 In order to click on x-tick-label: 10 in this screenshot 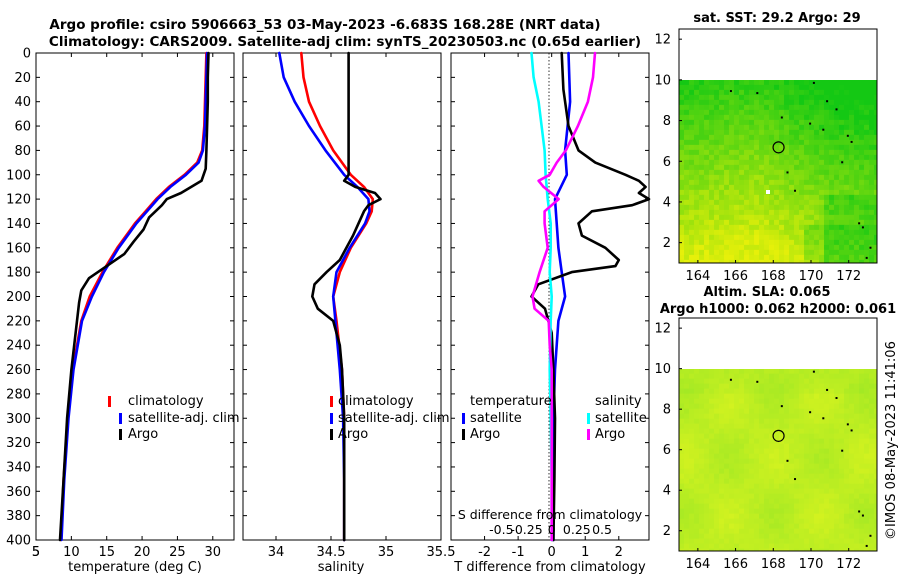, I will do `click(71, 552)`.